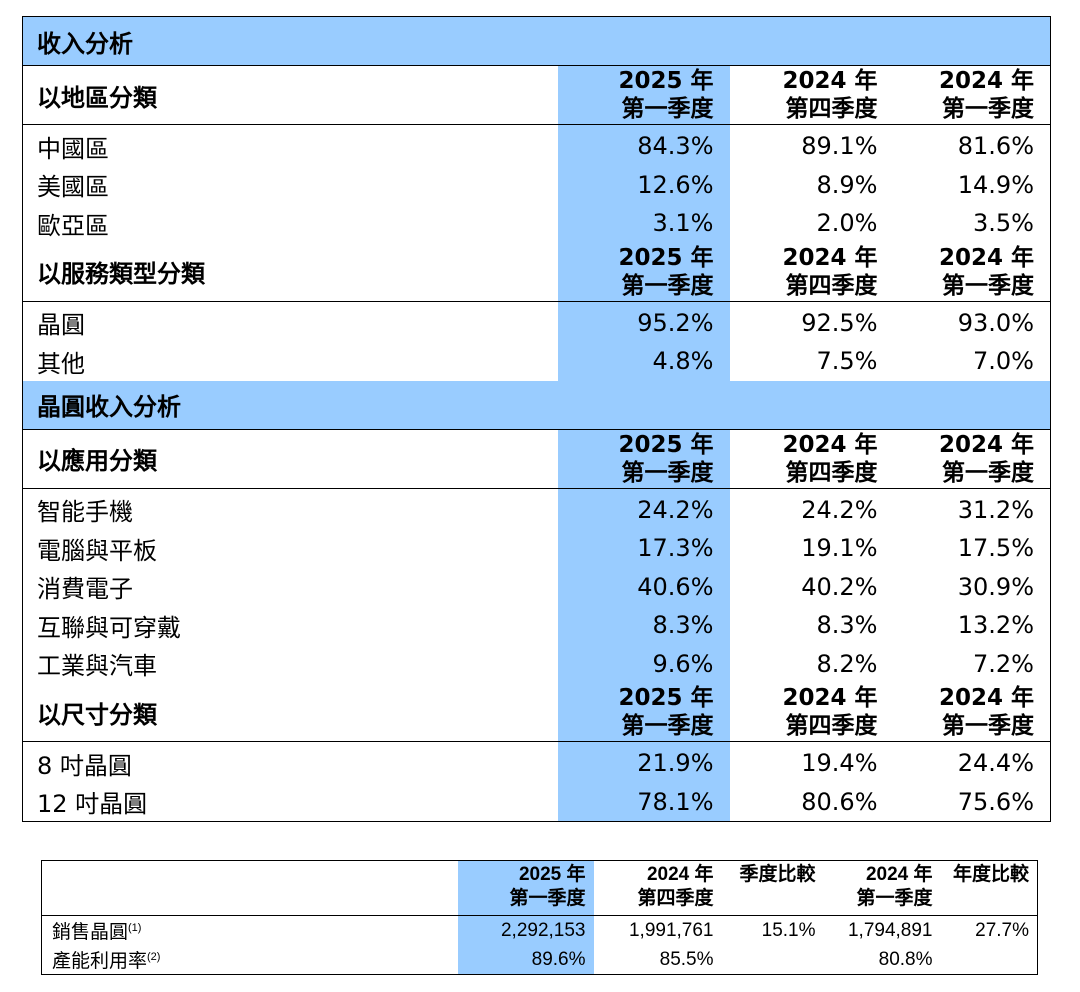 The height and width of the screenshot is (992, 1080). I want to click on cell-value: 14.9%, so click(995, 184).